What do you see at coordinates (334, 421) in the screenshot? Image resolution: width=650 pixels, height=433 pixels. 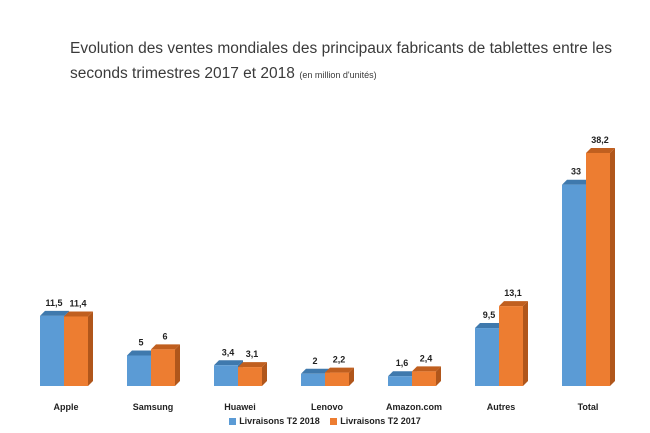 I see `legend-swatch-2017` at bounding box center [334, 421].